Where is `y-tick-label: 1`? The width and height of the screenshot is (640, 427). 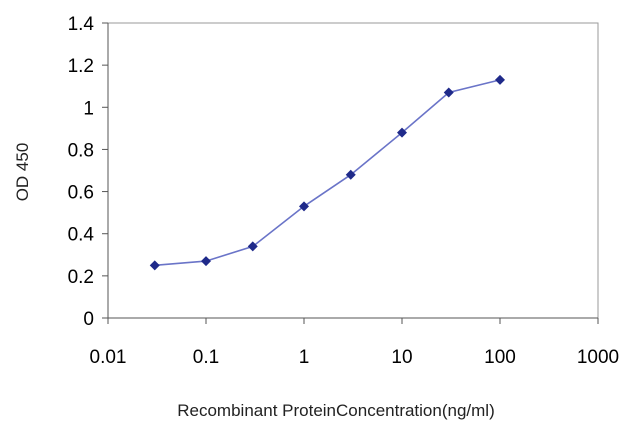
y-tick-label: 1 is located at coordinates (88, 108).